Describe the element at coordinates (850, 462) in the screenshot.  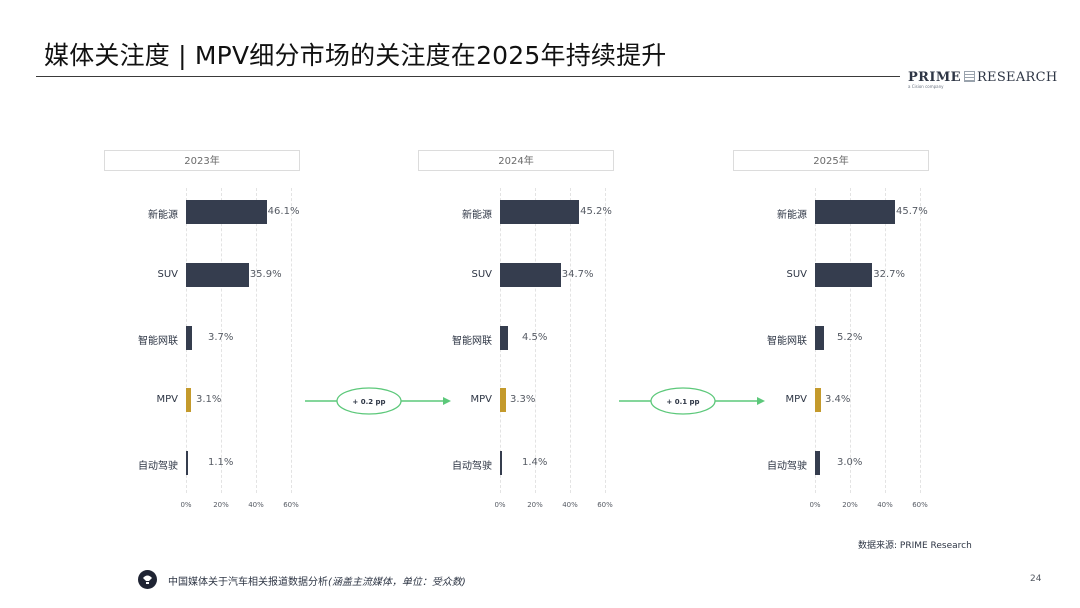
I see `value-label: 3.0%` at that location.